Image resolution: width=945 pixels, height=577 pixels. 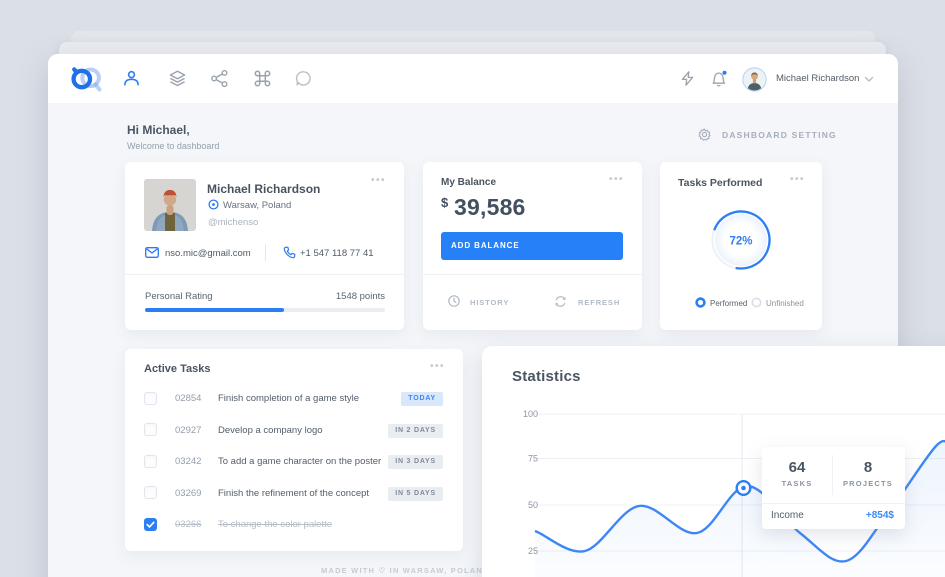 I want to click on svg-text: 25, so click(x=533, y=551).